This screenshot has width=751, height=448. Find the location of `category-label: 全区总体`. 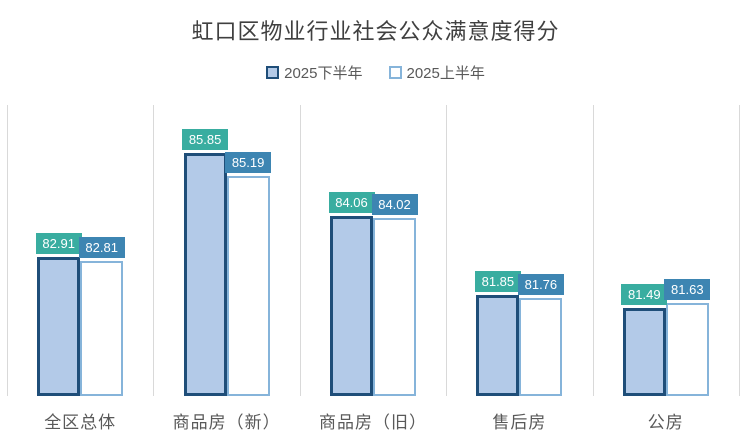

category-label: 全区总体 is located at coordinates (80, 422).